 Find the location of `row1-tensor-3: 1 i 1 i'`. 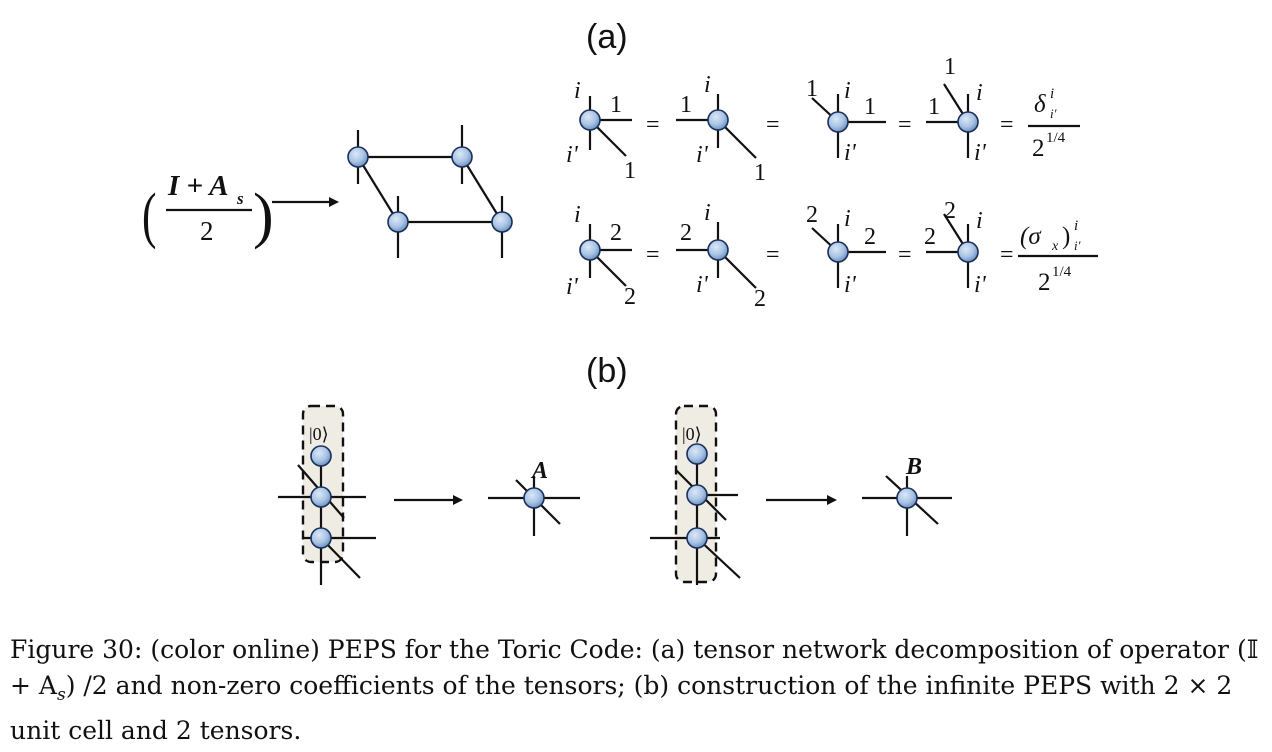

row1-tensor-3: 1 i 1 i' is located at coordinates (846, 121).